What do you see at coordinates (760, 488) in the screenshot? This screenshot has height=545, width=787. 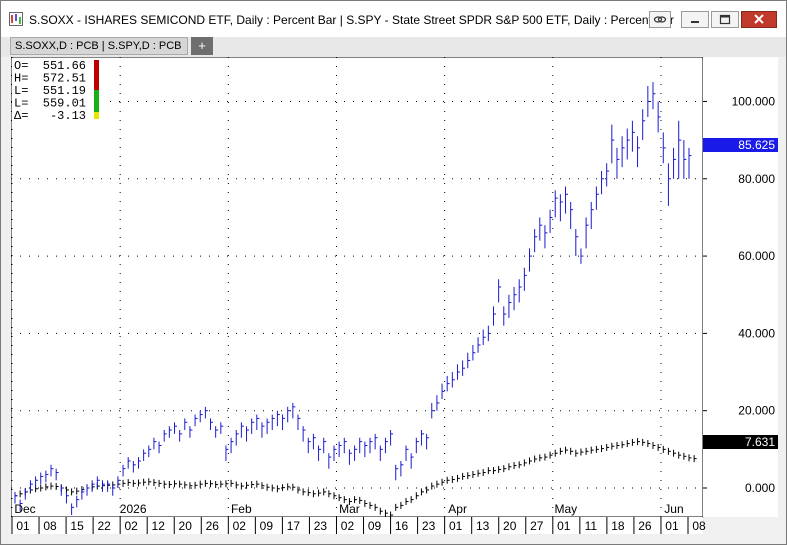 I see `y-tick-label: 0.000` at bounding box center [760, 488].